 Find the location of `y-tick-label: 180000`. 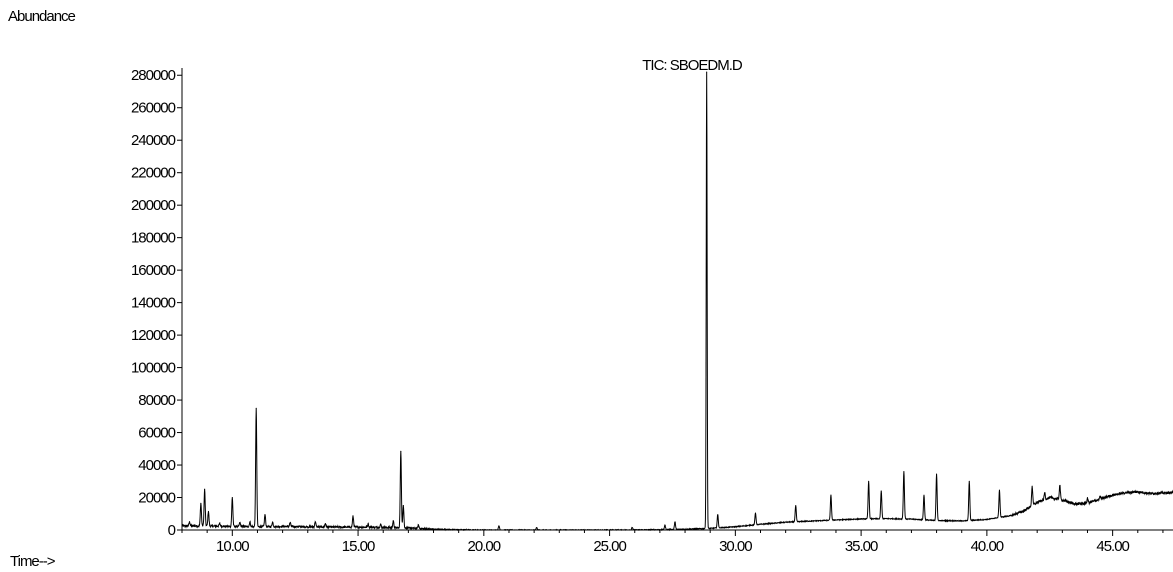

y-tick-label: 180000 is located at coordinates (153, 238).